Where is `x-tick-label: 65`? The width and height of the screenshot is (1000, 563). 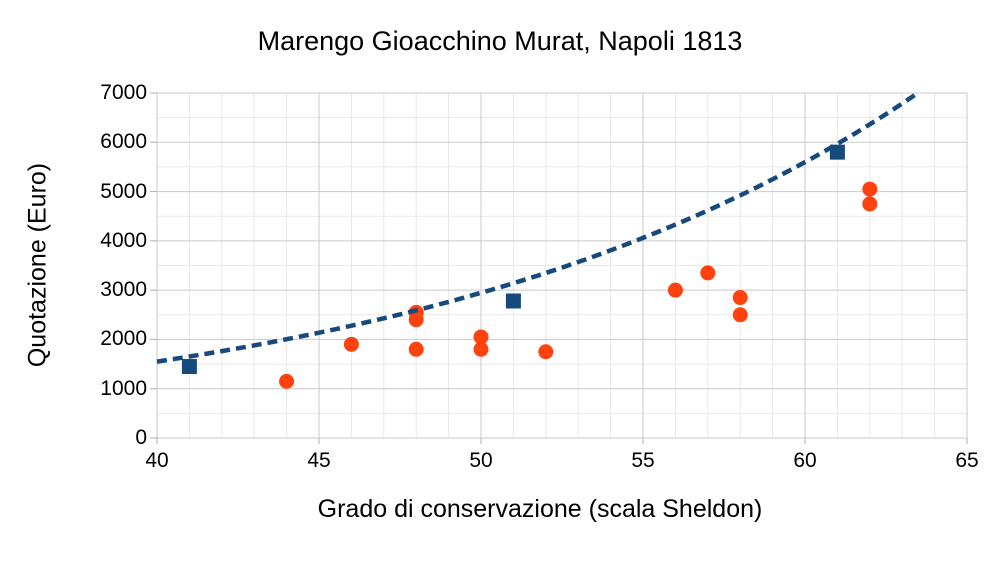
x-tick-label: 65 is located at coordinates (967, 460).